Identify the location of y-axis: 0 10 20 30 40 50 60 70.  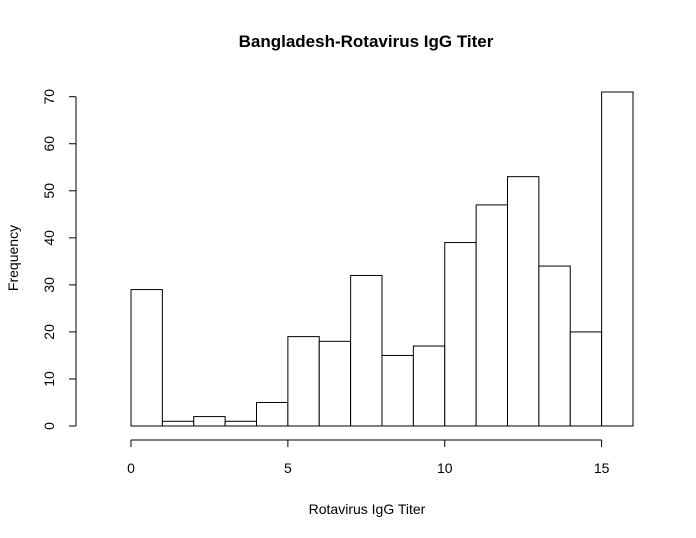
(59, 259).